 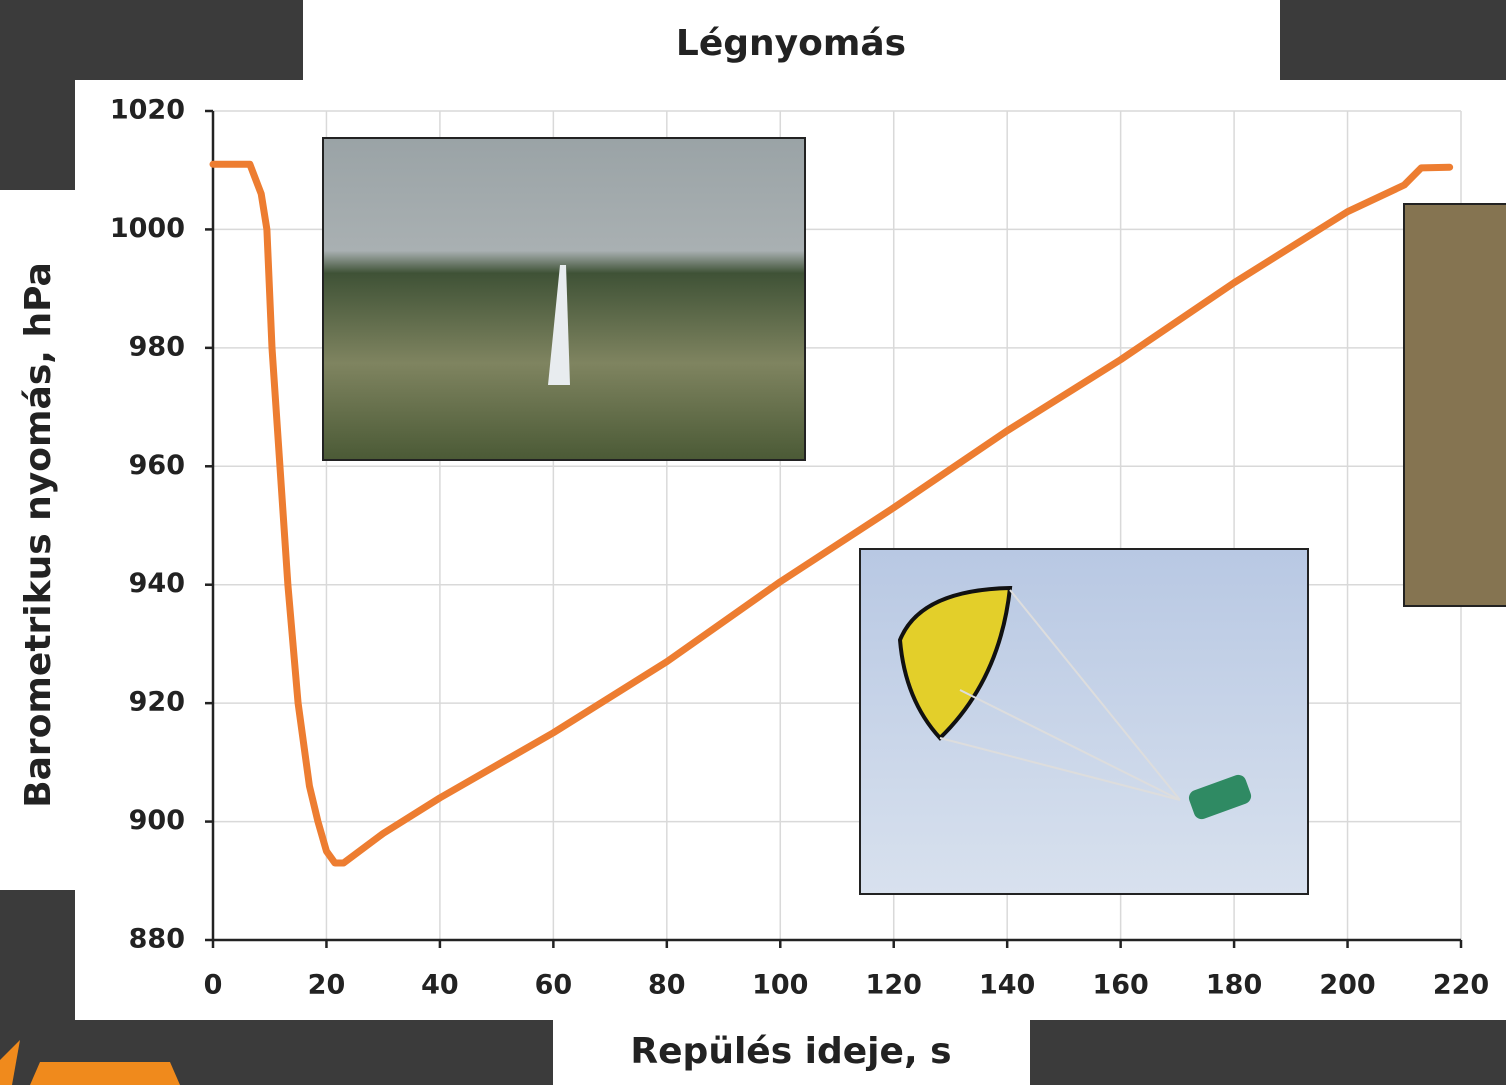 I want to click on x-tick-label: 80, so click(x=667, y=985).